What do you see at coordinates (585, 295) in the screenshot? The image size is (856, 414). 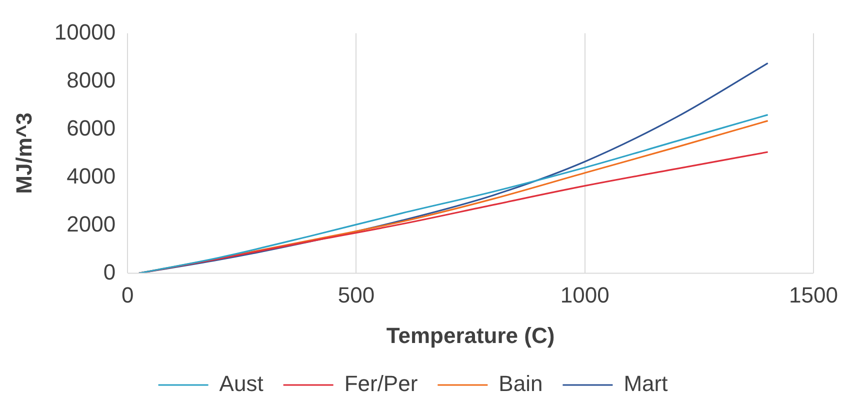 I see `x-tick-label: 1000` at bounding box center [585, 295].